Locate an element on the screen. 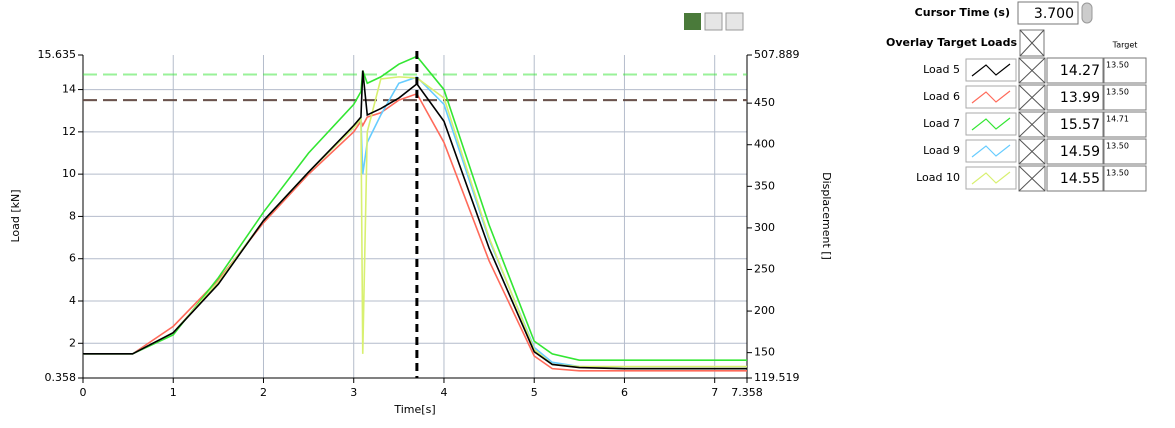 The height and width of the screenshot is (428, 1175). y2-tick-label: 507.889 is located at coordinates (777, 54).